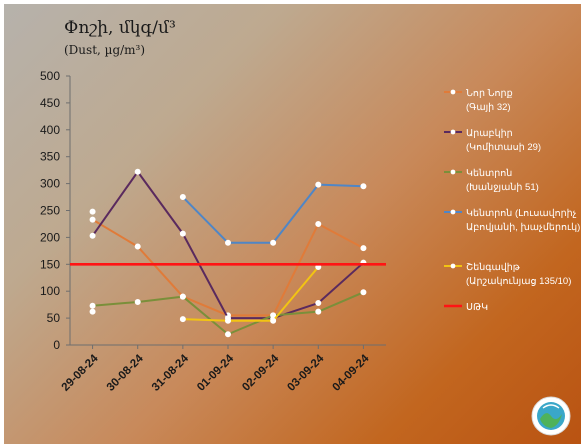 The image size is (585, 448). What do you see at coordinates (50, 76) in the screenshot?
I see `y-tick-label: 500` at bounding box center [50, 76].